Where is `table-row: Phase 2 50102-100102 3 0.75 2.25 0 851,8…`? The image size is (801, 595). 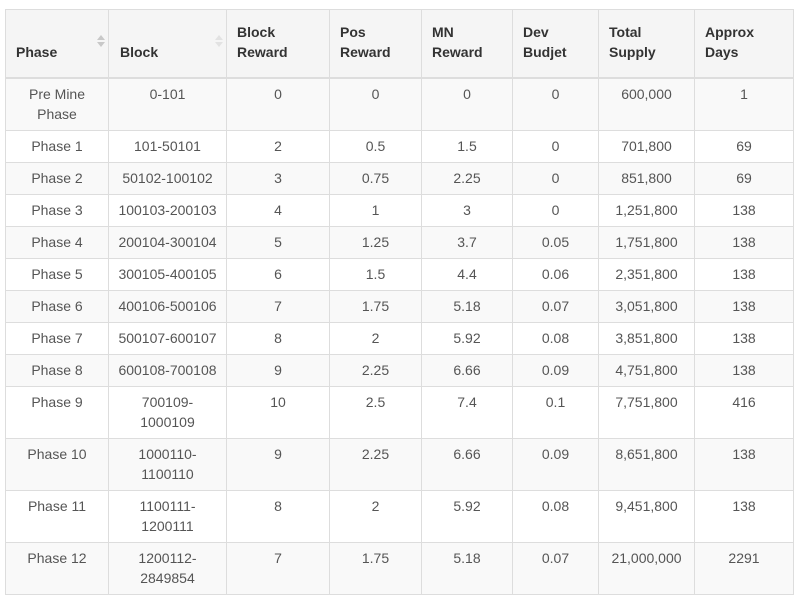 table-row: Phase 2 50102-100102 3 0.75 2.25 0 851,8… is located at coordinates (399, 178).